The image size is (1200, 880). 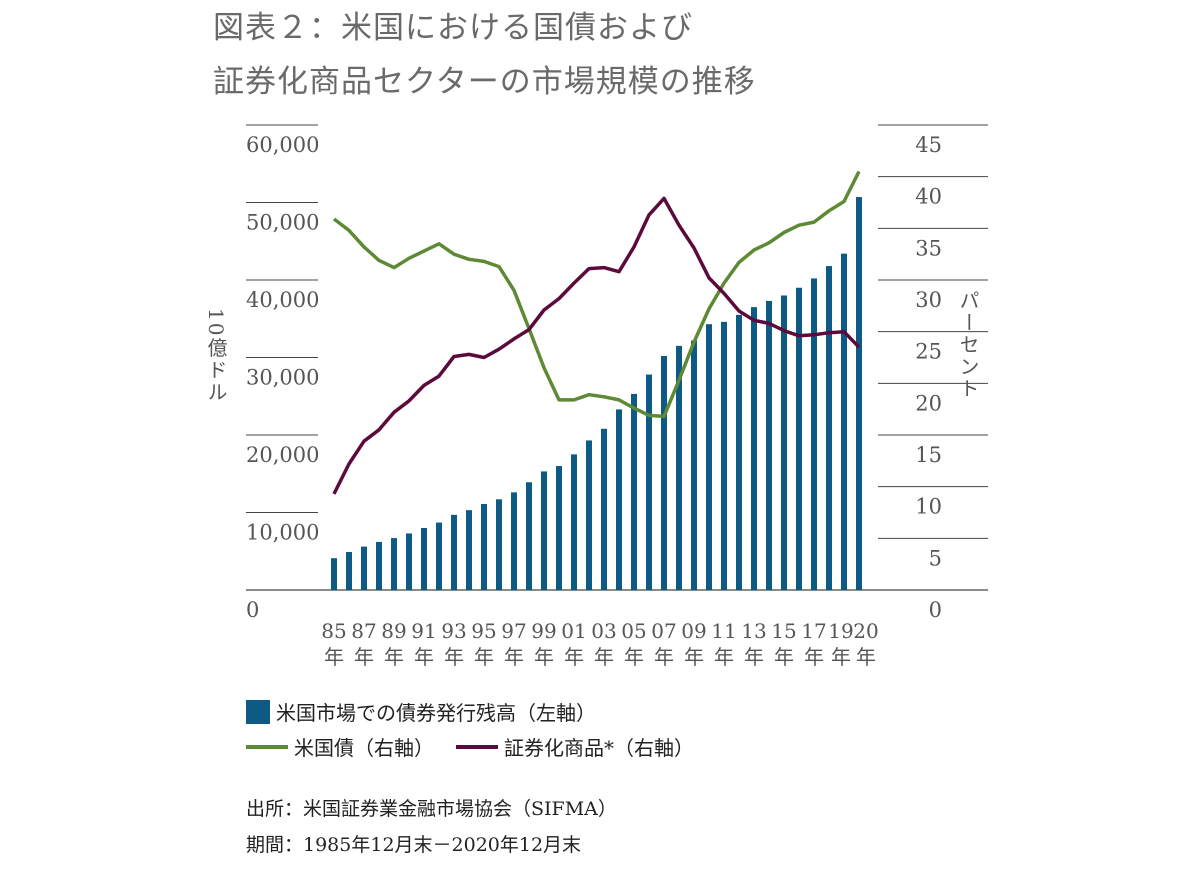 What do you see at coordinates (799, 438) in the screenshot?
I see `bar-2016` at bounding box center [799, 438].